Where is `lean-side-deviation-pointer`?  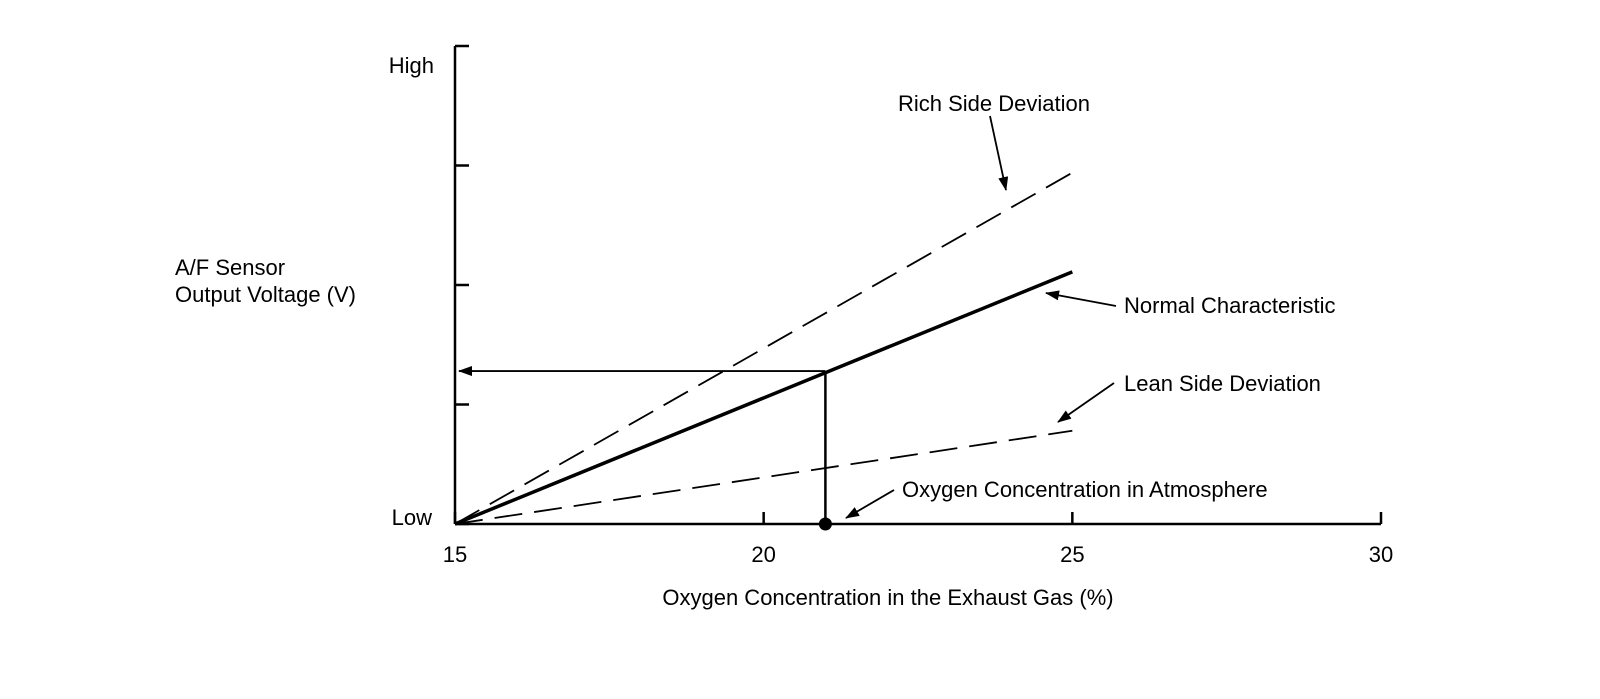
lean-side-deviation-pointer is located at coordinates (1086, 402).